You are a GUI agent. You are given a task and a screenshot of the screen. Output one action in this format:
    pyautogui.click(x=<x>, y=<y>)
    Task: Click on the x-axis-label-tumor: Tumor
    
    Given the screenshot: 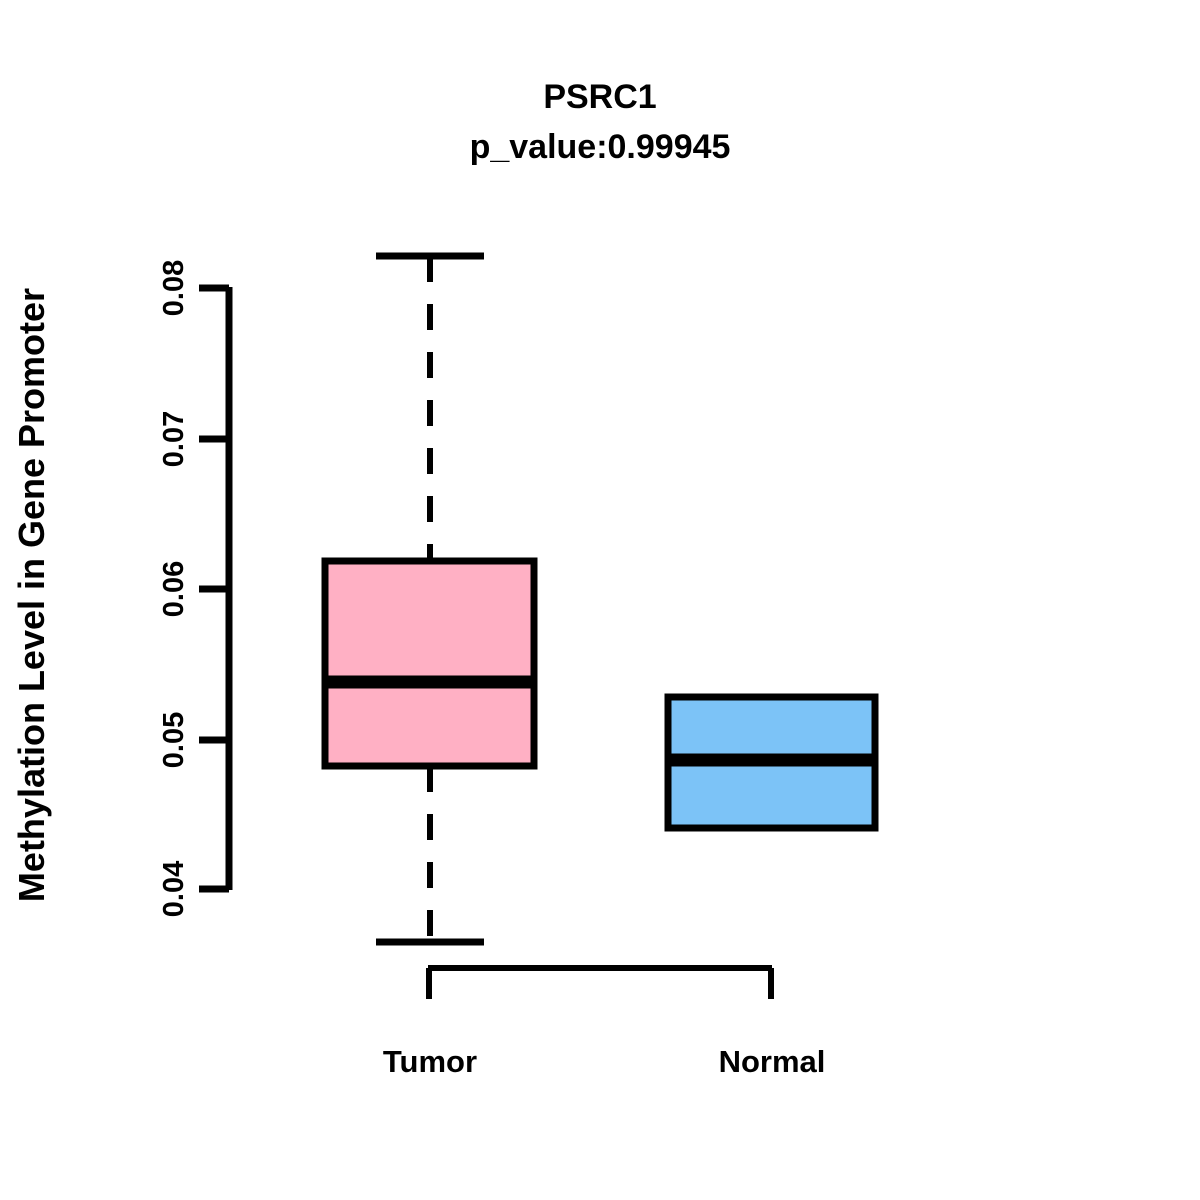 What is the action you would take?
    pyautogui.click(x=430, y=1061)
    